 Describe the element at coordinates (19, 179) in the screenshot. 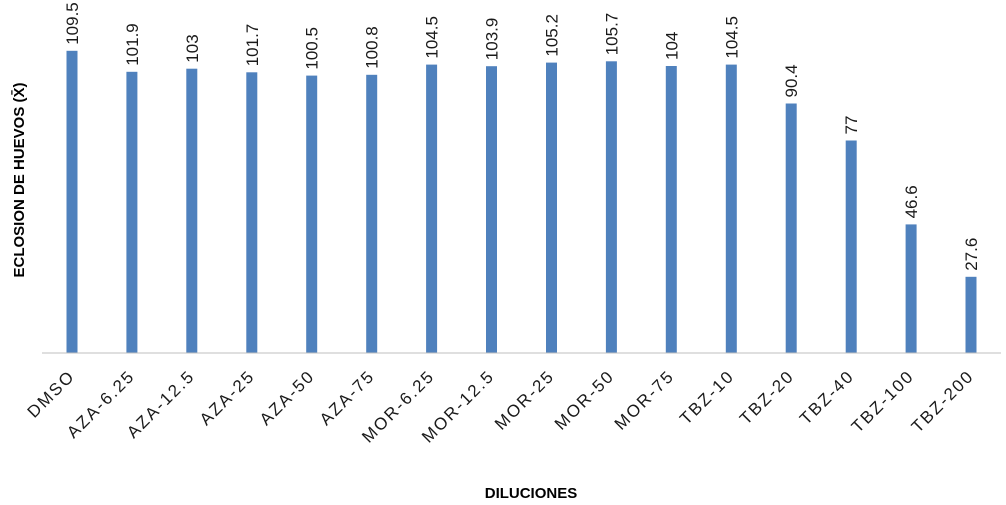

I see `y-axis-title: ECLOSION DE HUEVOS (X̄)` at that location.